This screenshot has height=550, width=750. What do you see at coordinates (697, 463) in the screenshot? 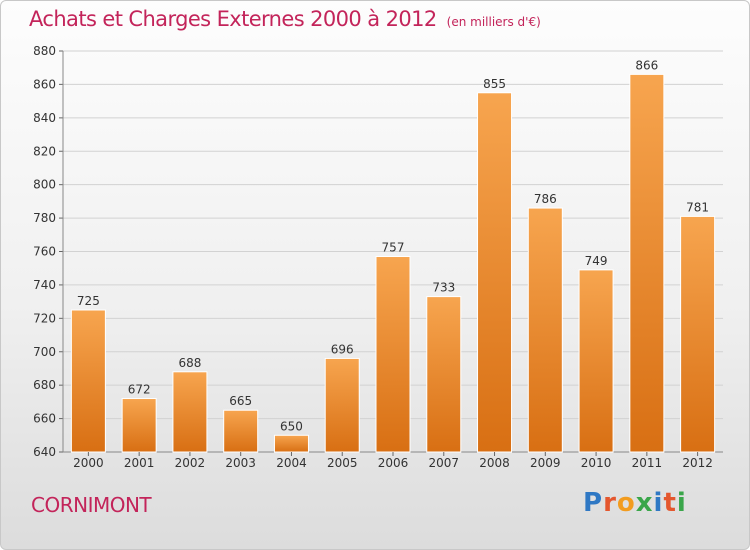
I see `x-tick-label: 2012` at bounding box center [697, 463].